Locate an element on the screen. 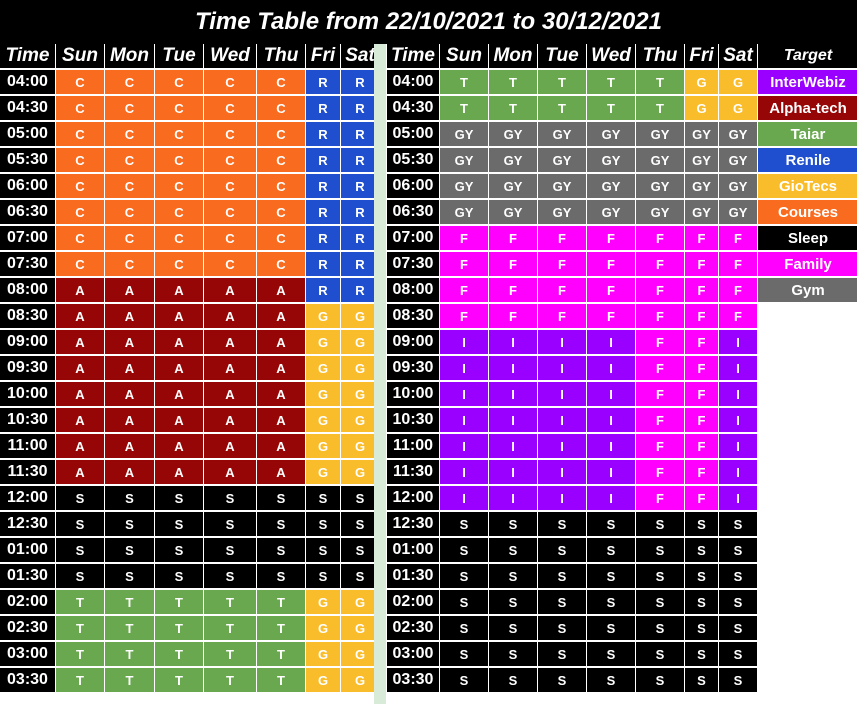 This screenshot has width=857, height=705. time-label: 10:00 is located at coordinates (413, 394).